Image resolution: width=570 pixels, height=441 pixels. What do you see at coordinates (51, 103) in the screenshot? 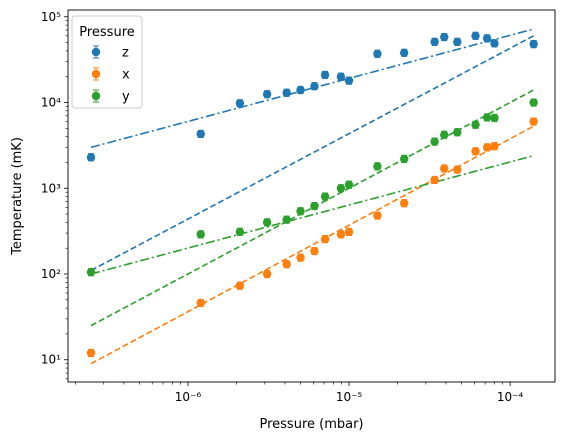
I see `y-tick-label: 10⁴` at bounding box center [51, 103].